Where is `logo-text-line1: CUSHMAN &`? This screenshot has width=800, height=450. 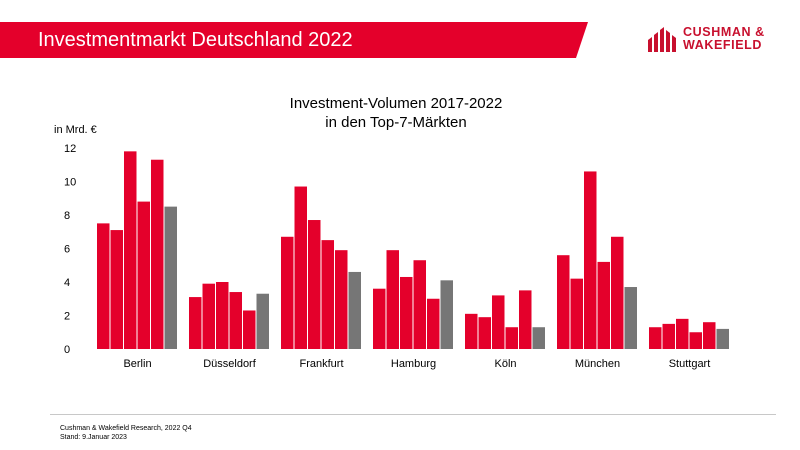
logo-text-line1: CUSHMAN & is located at coordinates (724, 32).